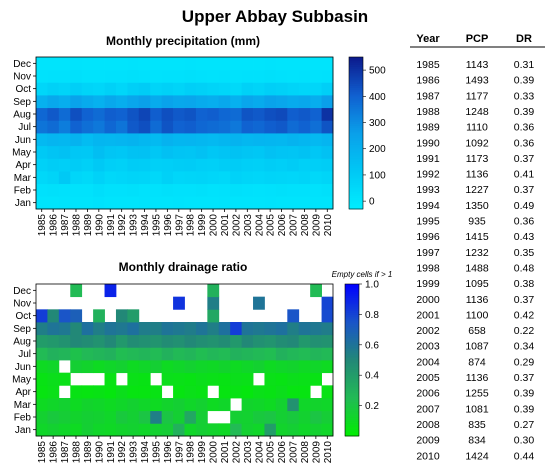  Describe the element at coordinates (477, 425) in the screenshot. I see `table-cell: 835` at that location.